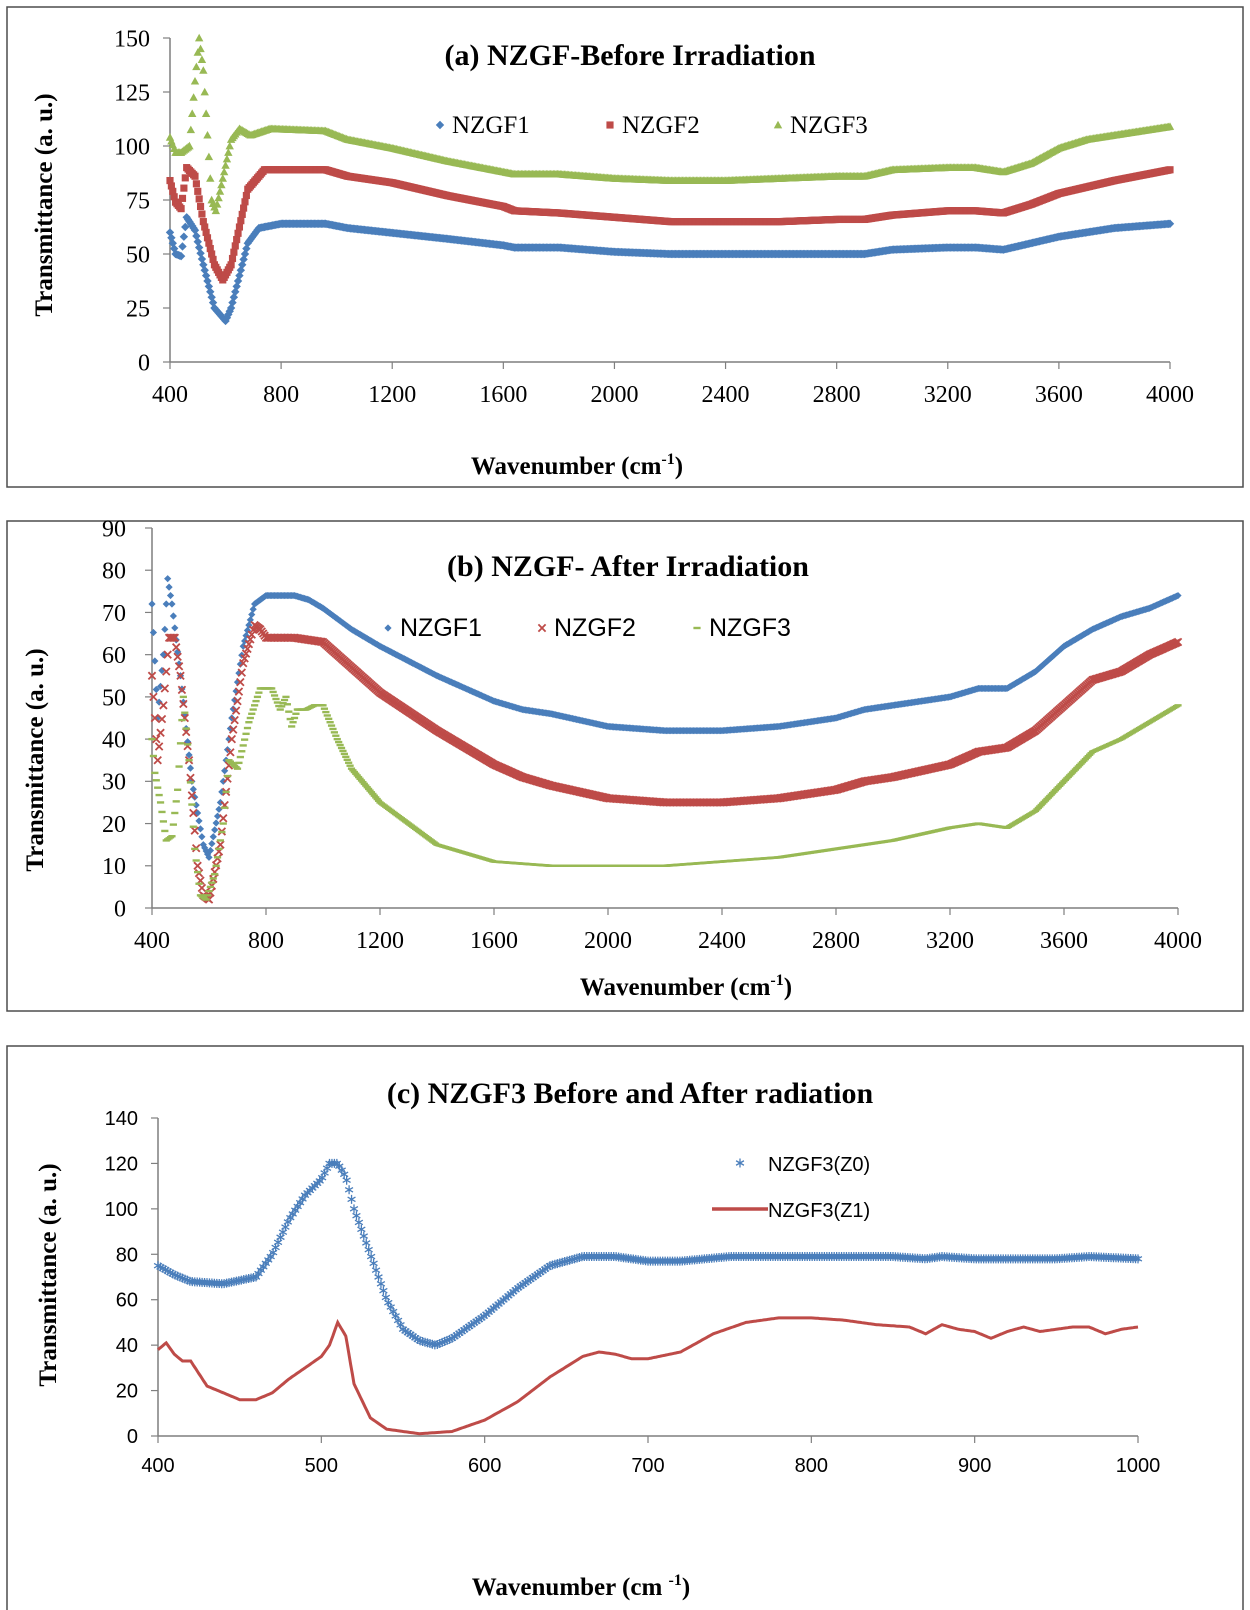 This screenshot has width=1250, height=1610. I want to click on legend: NZGF1 NZGF2 NZGF3, so click(587, 628).